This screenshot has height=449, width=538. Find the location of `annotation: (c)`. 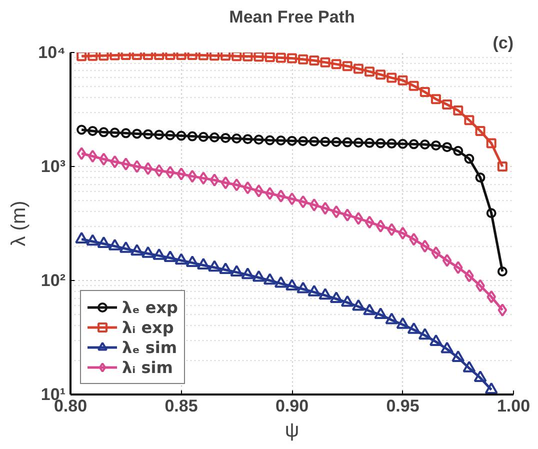

annotation: (c) is located at coordinates (503, 43).